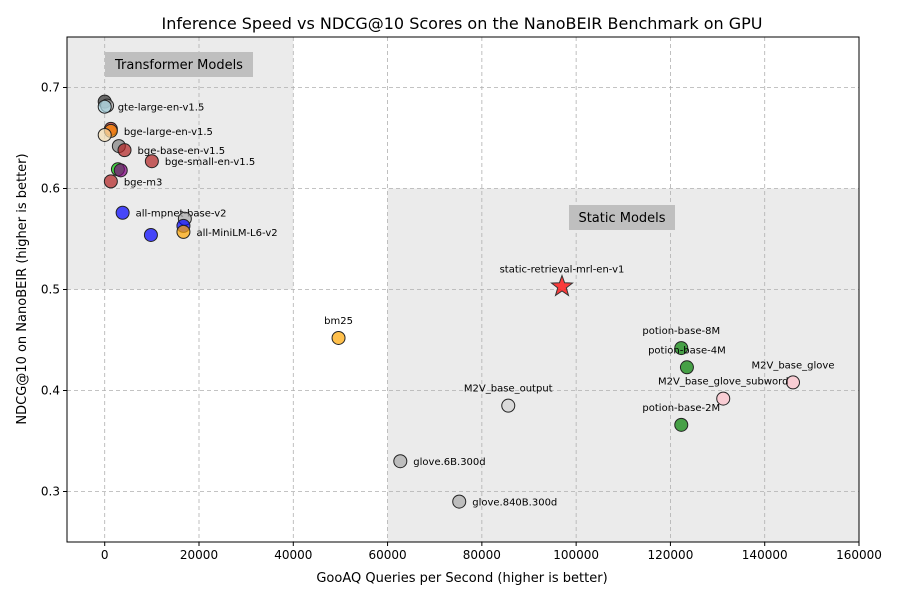 The width and height of the screenshot is (900, 604). I want to click on point-label: M2V_base_output, so click(508, 389).